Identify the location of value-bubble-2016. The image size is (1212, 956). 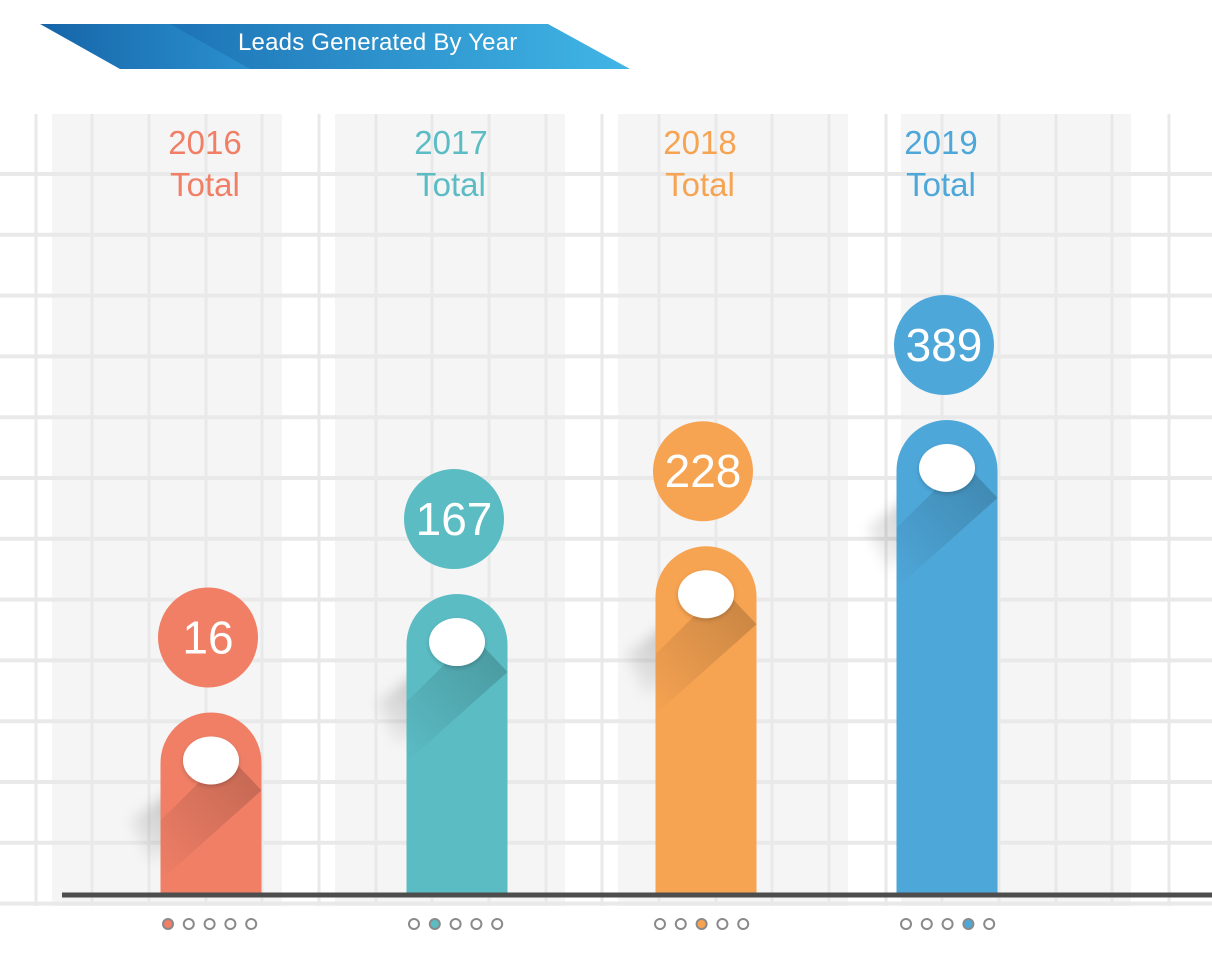
(208, 637).